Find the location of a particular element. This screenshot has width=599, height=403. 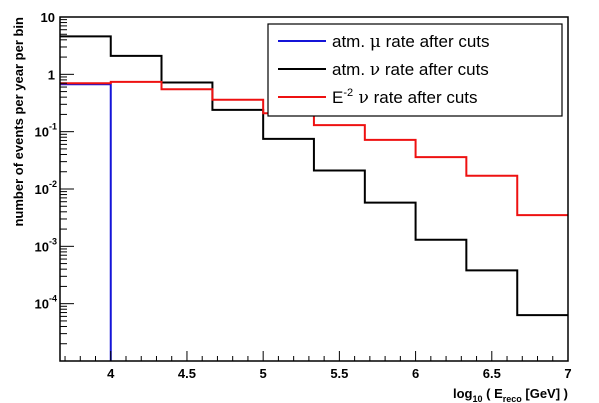

x-tick-label: 5 is located at coordinates (263, 373).